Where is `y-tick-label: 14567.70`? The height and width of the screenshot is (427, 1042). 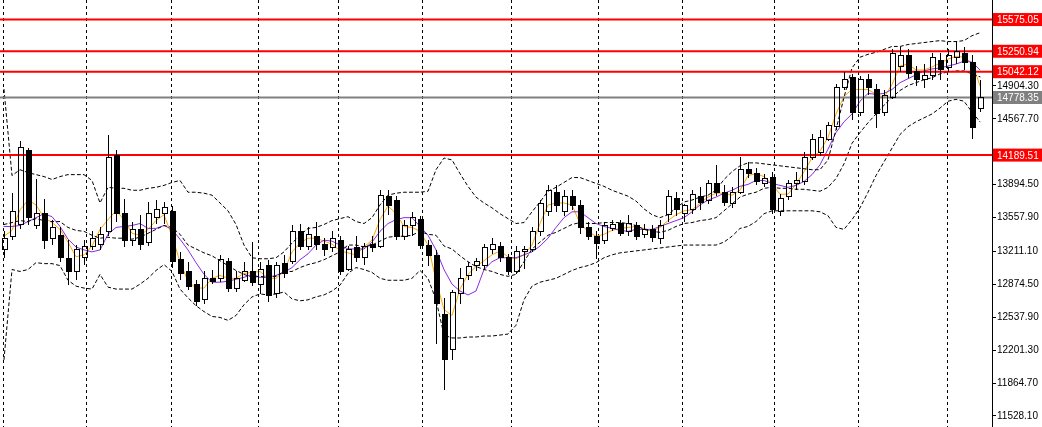 y-tick-label: 14567.70 is located at coordinates (1018, 118).